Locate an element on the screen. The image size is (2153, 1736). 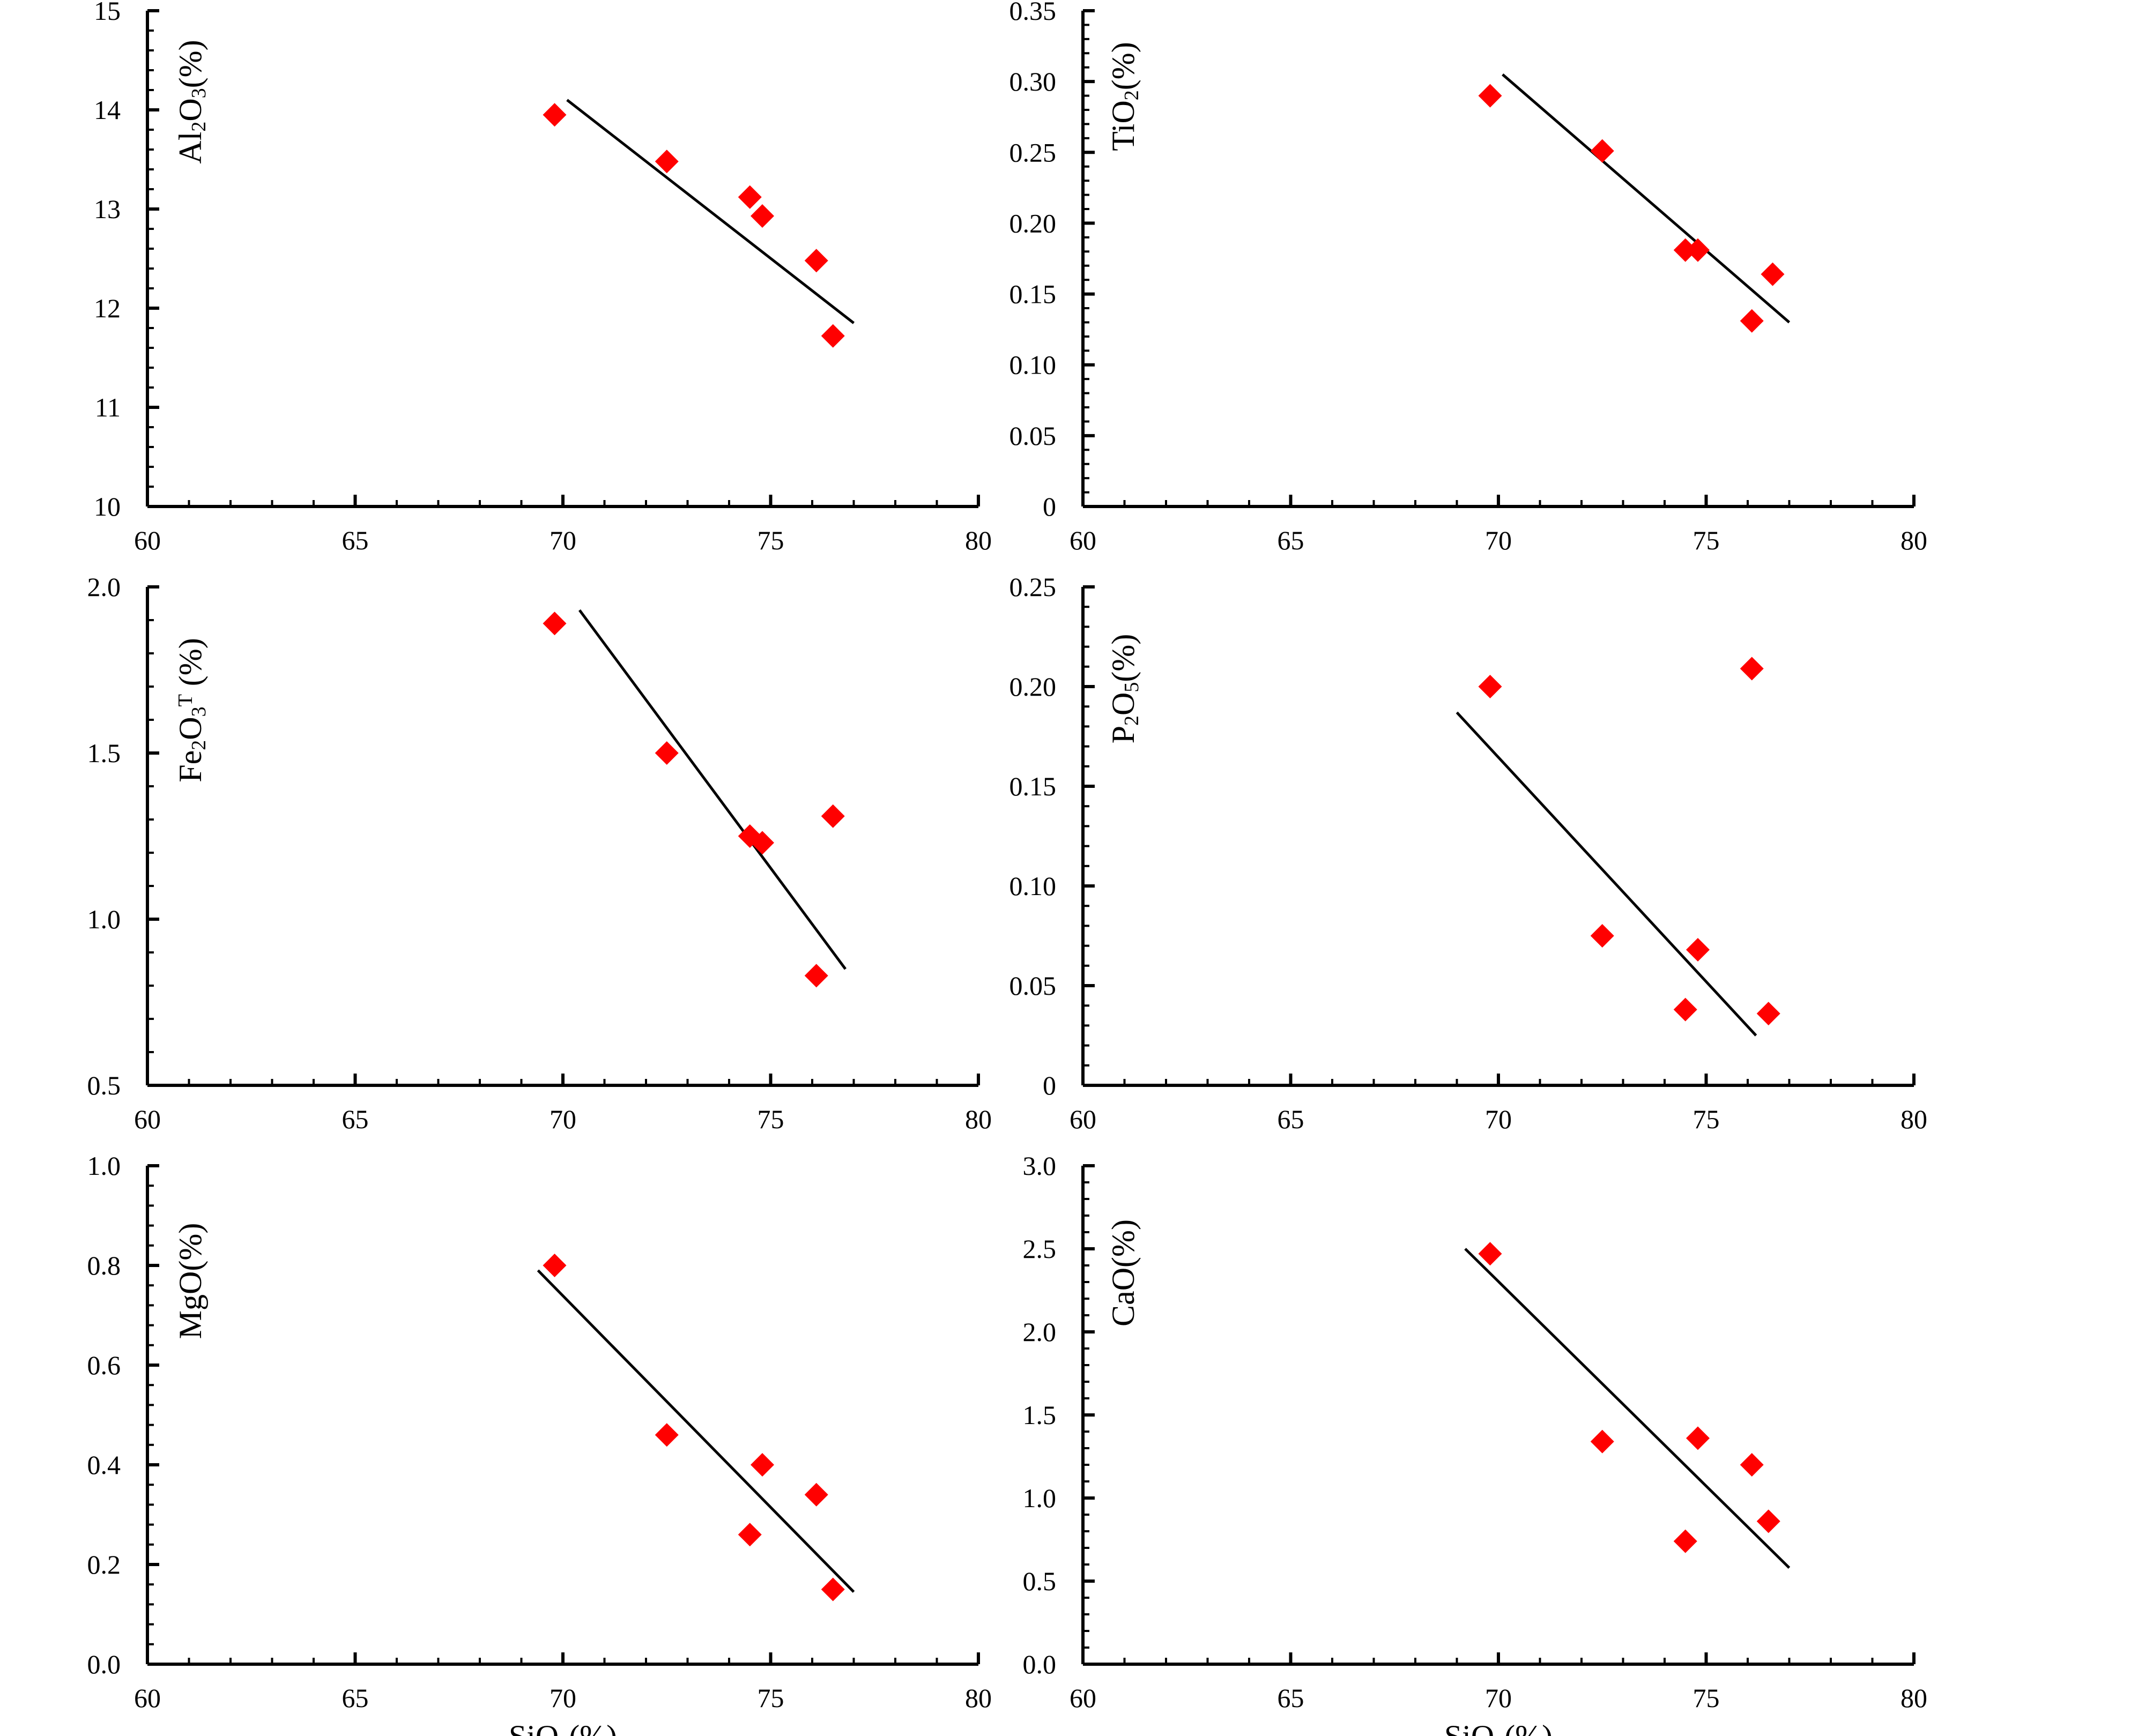
y-tick-label: 0.8 is located at coordinates (104, 1265).